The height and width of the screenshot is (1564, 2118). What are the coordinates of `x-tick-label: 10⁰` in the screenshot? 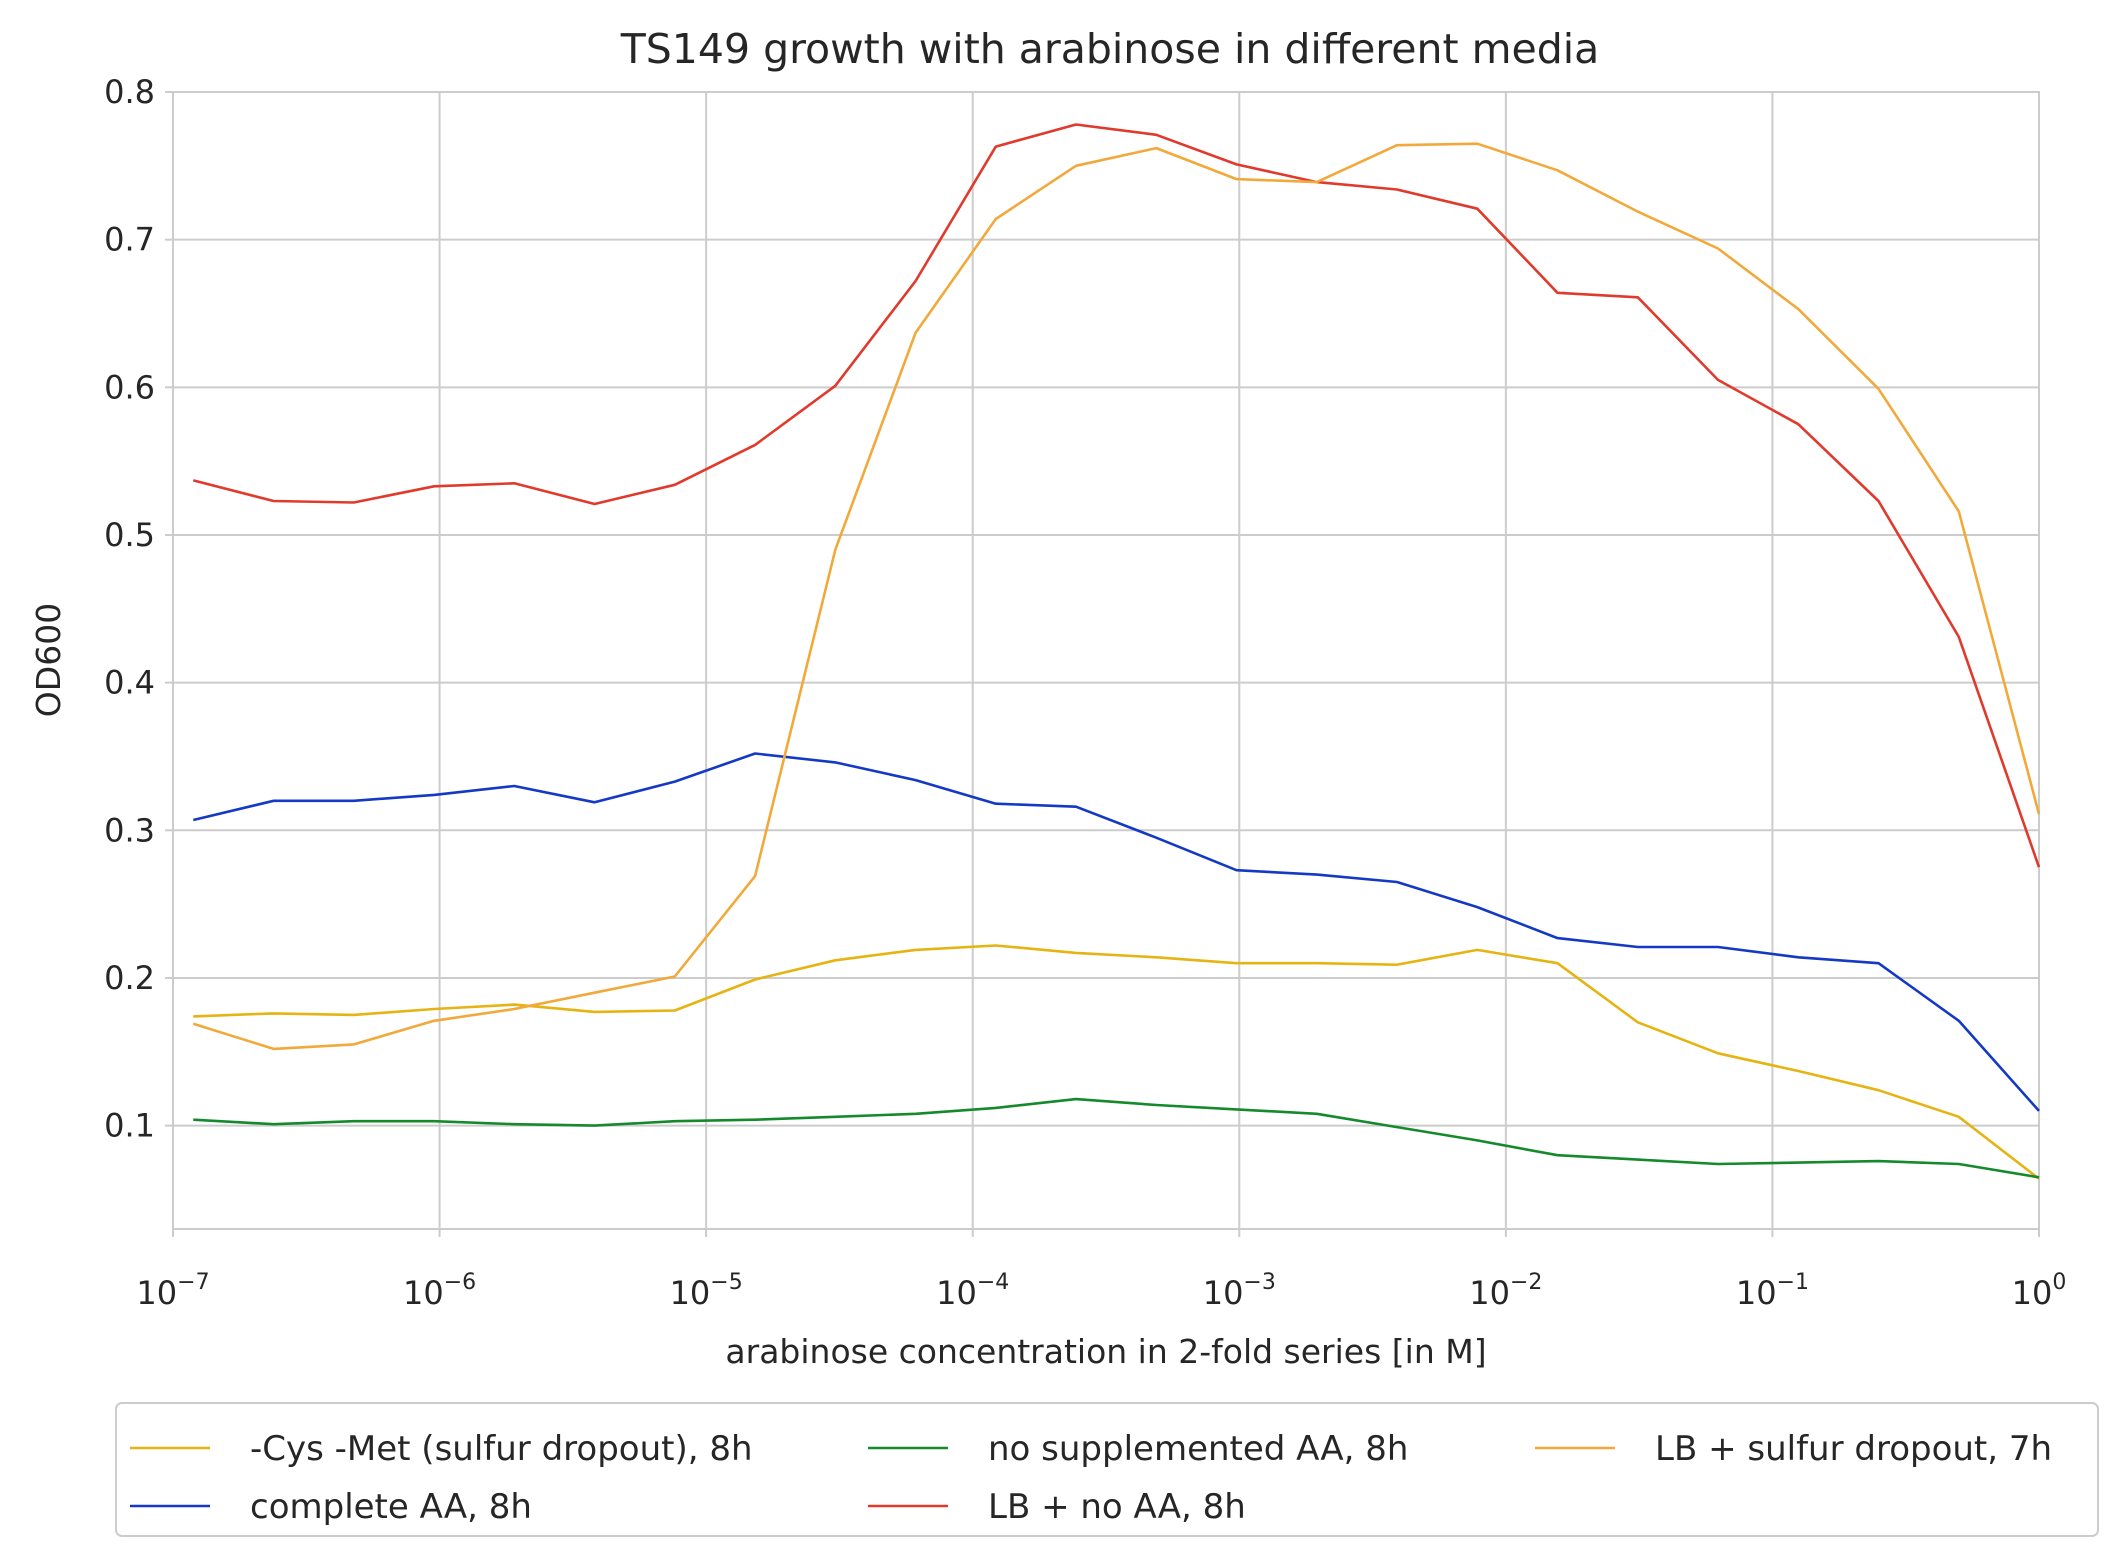 It's located at (2039, 1291).